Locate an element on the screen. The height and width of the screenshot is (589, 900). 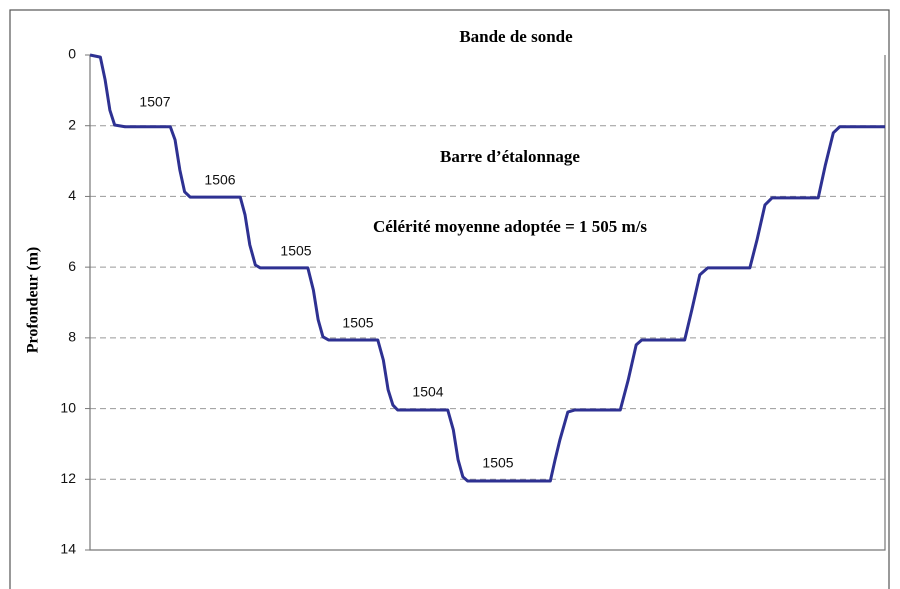
y-axis-label: Profondeur (m) is located at coordinates (33, 300).